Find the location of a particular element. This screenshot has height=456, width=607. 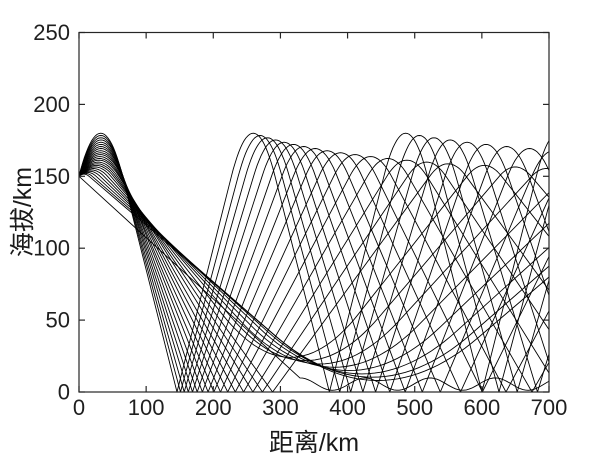

y-tick-label: 0 is located at coordinates (64, 392).